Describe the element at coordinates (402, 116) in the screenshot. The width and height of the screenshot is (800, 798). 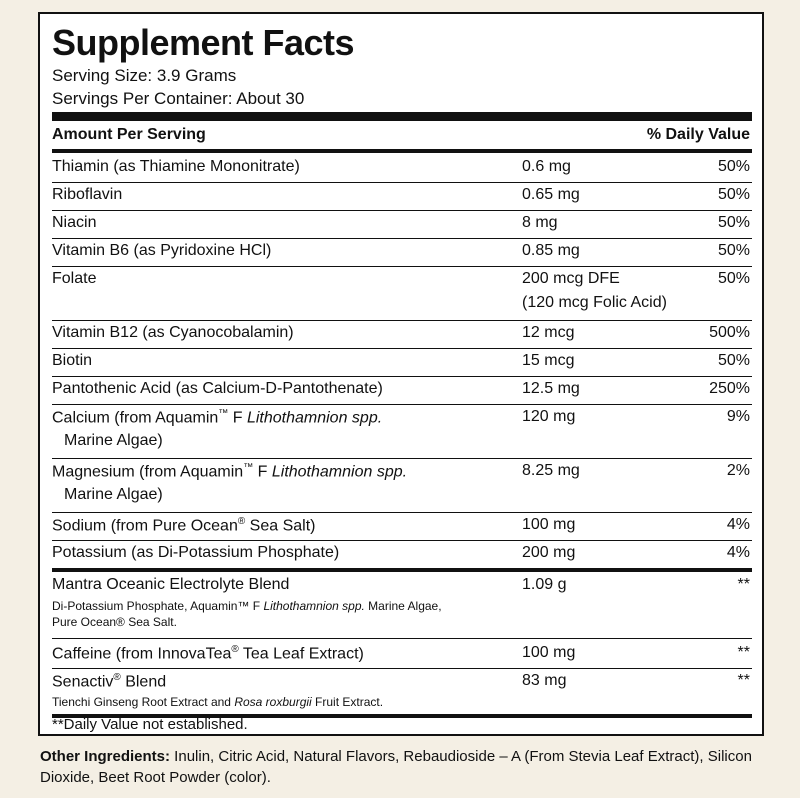
I see `heavy-divider` at that location.